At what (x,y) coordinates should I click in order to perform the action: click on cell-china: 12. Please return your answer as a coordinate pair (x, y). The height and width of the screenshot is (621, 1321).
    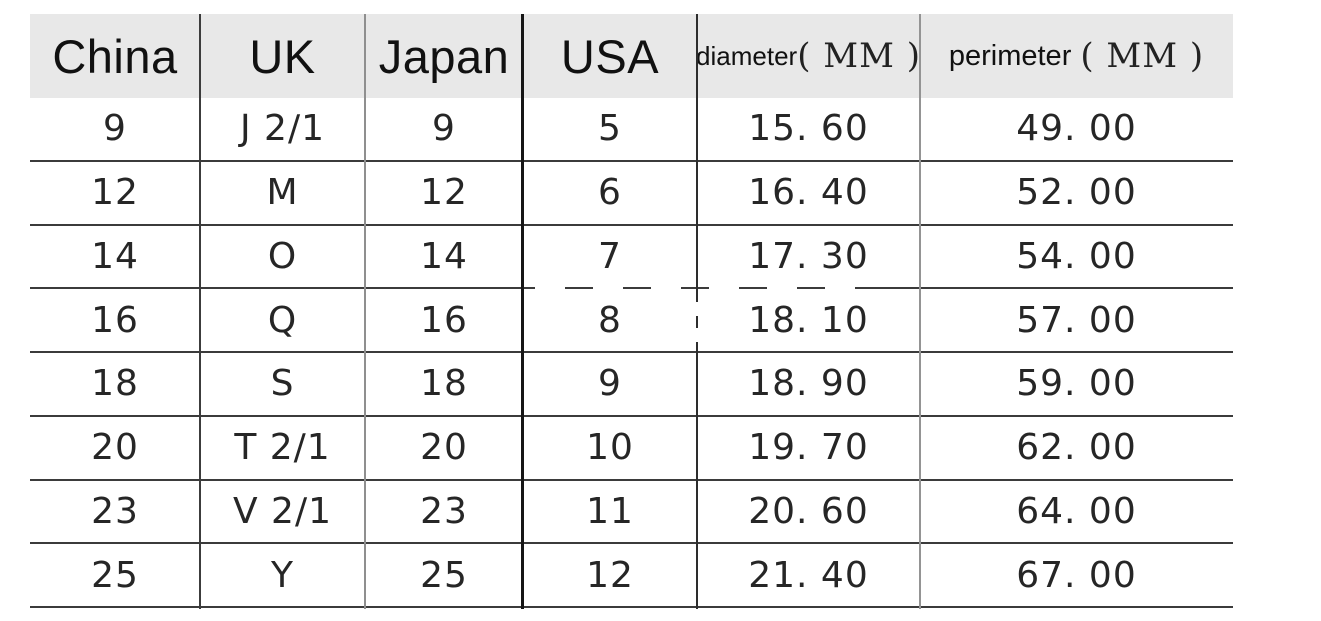
    Looking at the image, I should click on (115, 193).